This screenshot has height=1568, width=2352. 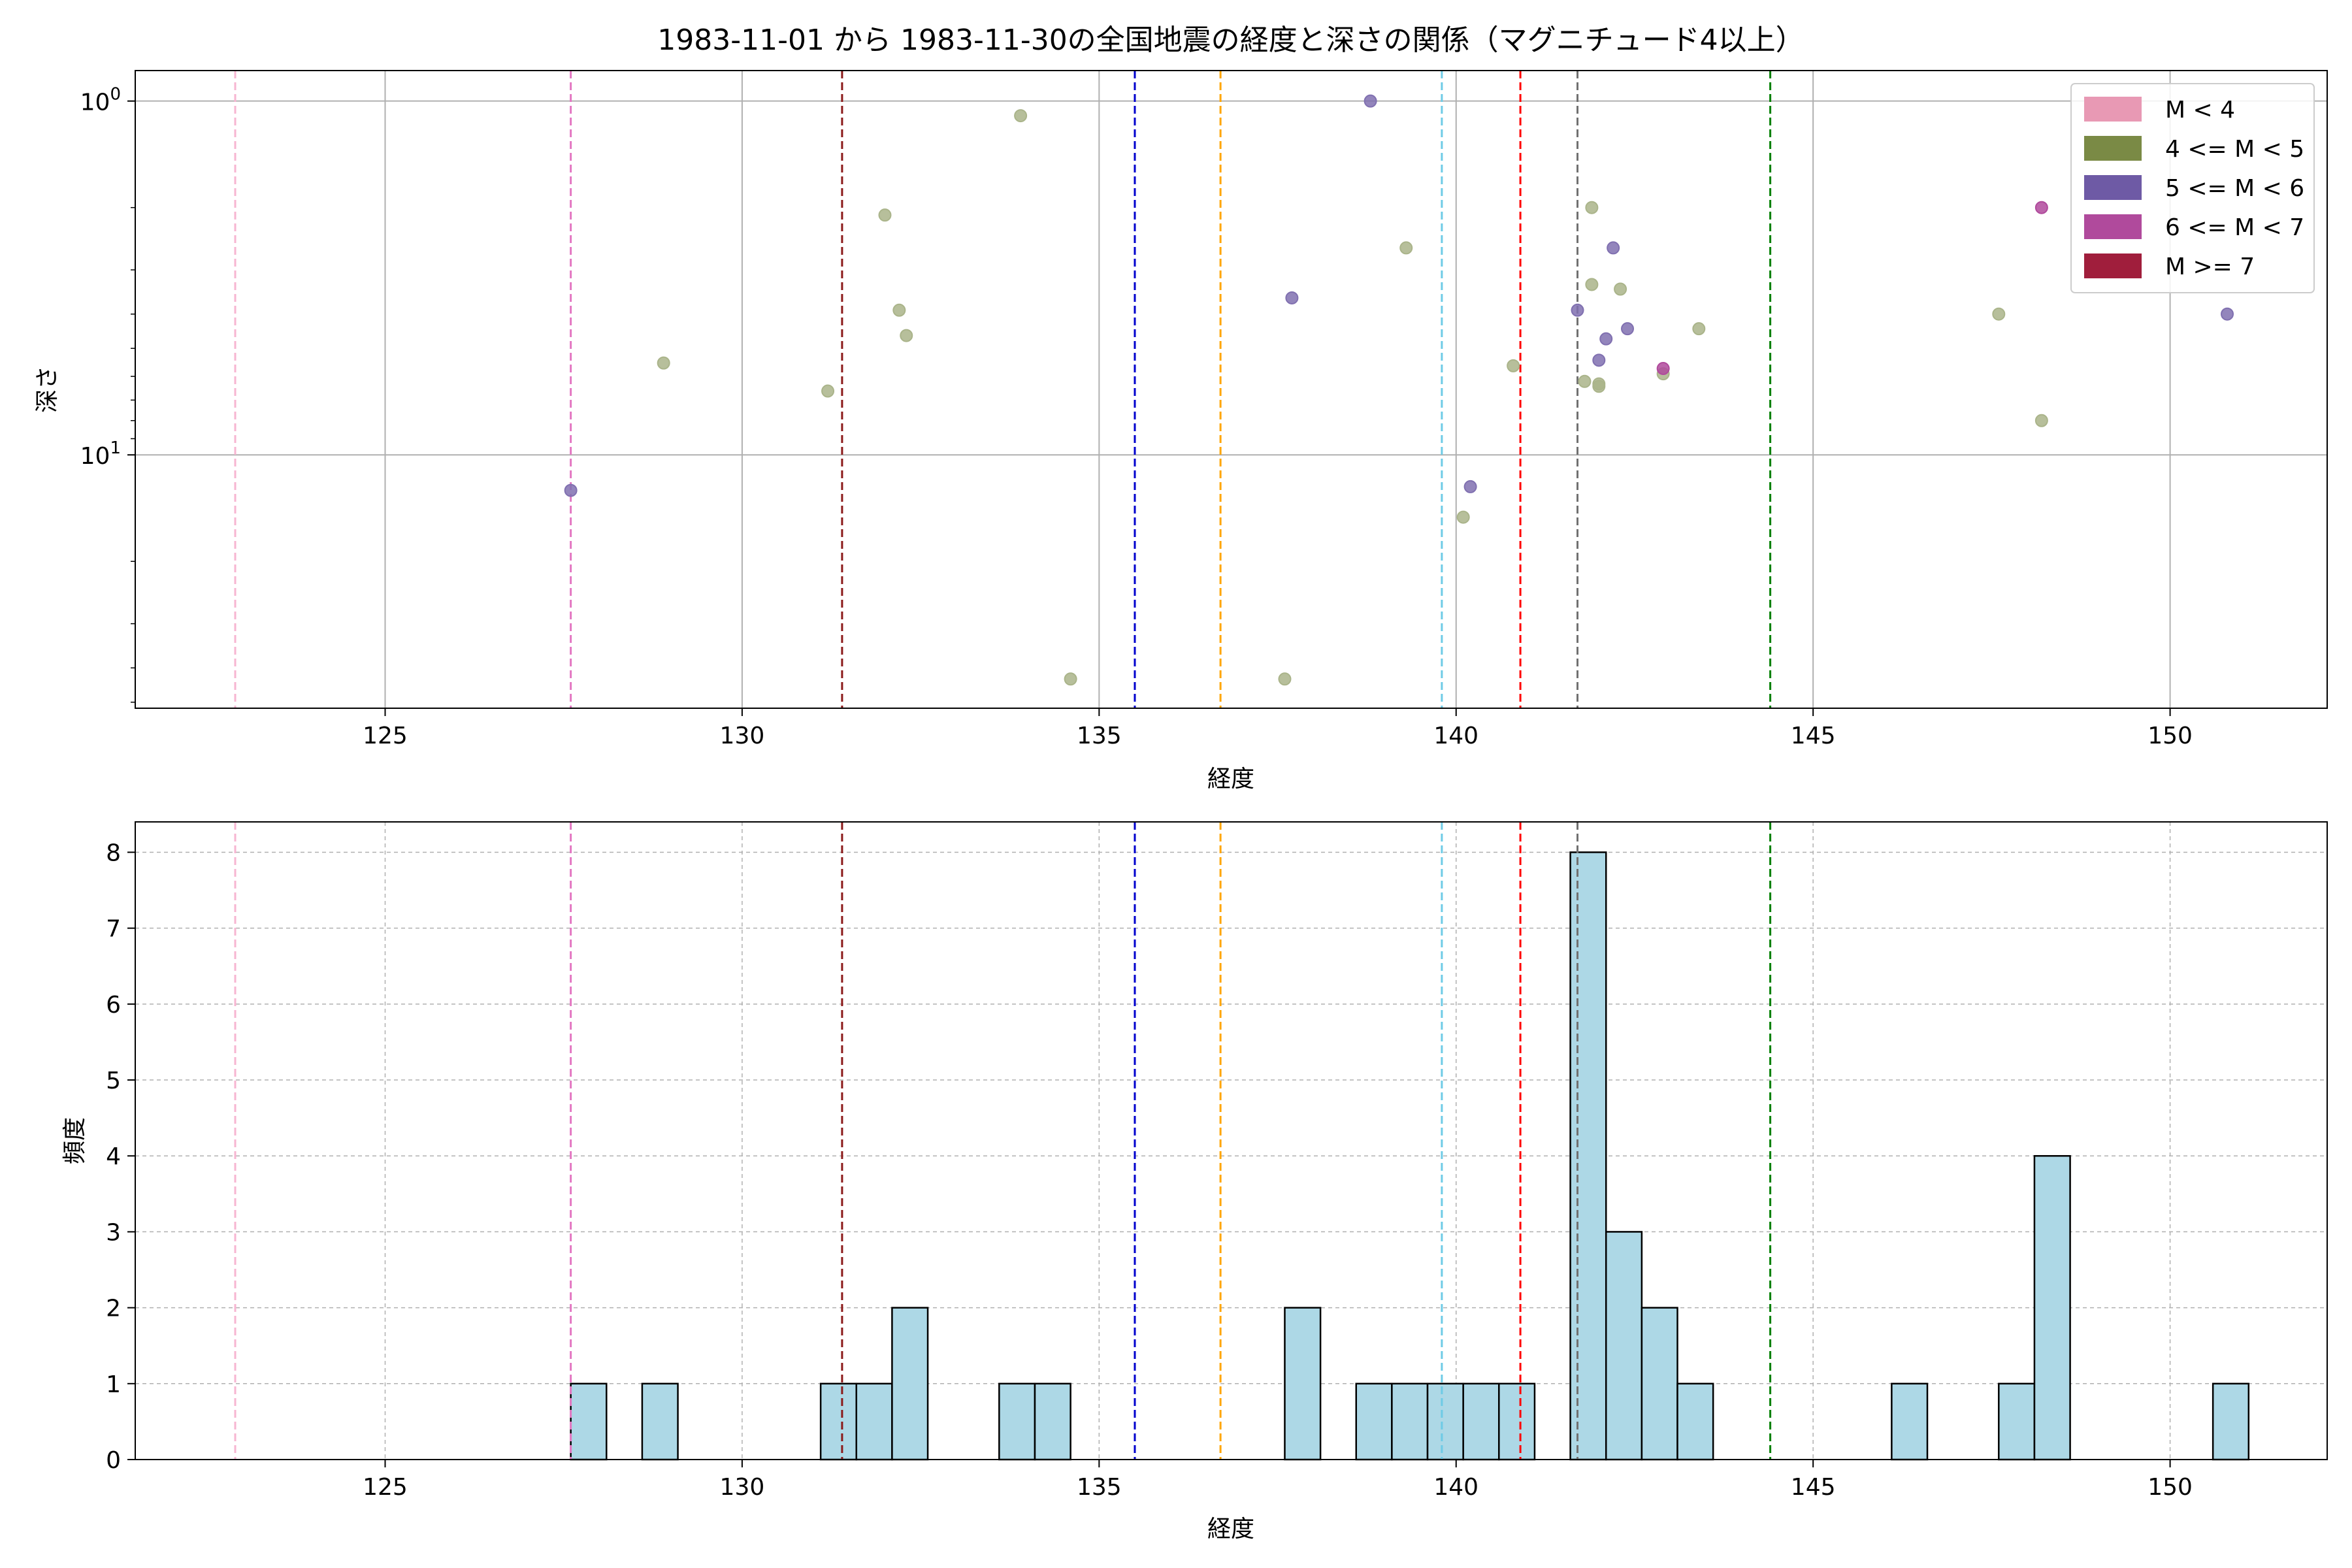 What do you see at coordinates (742, 736) in the screenshot?
I see `scatter-x-tick-label: 130` at bounding box center [742, 736].